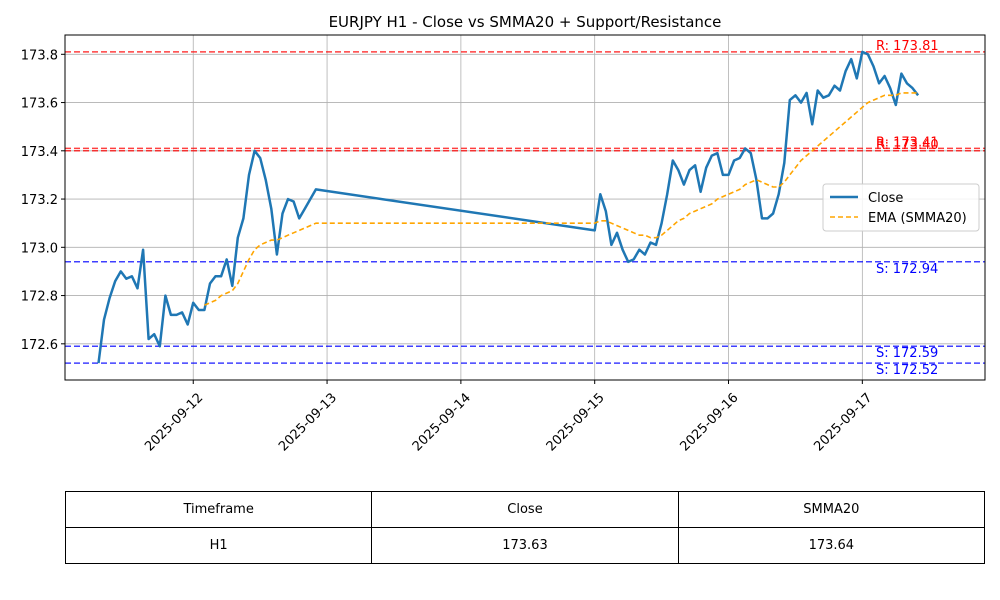 This screenshot has width=1000, height=600. I want to click on legend-label-smma: EMA (SMMA20), so click(917, 218).